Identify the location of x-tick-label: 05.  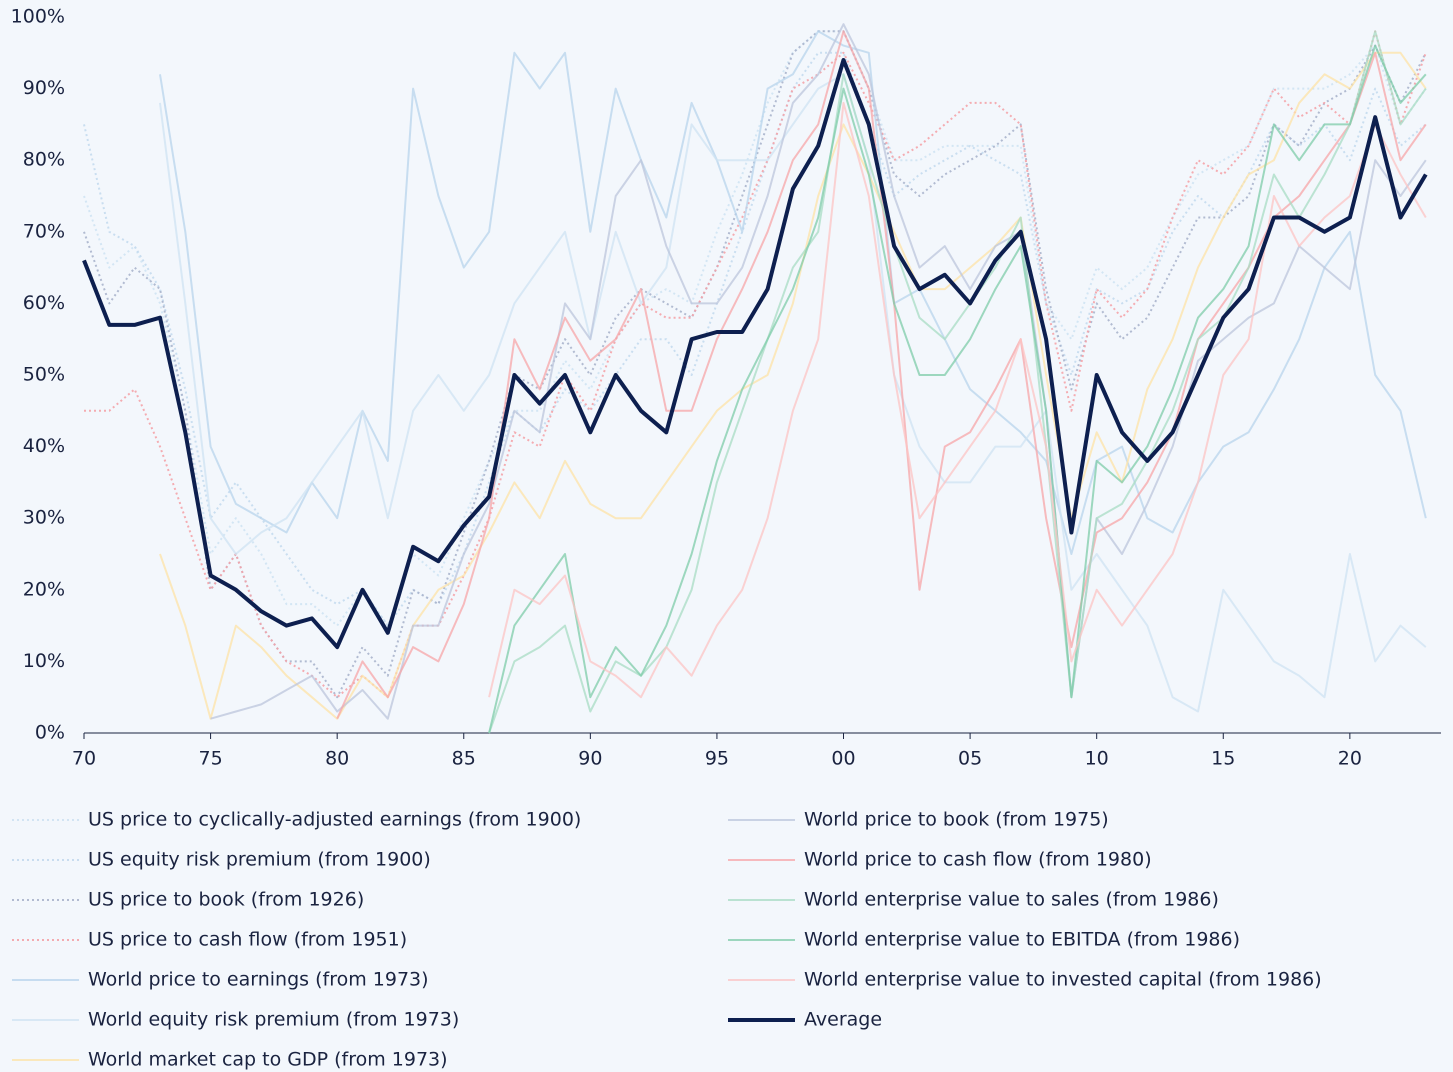
(970, 759).